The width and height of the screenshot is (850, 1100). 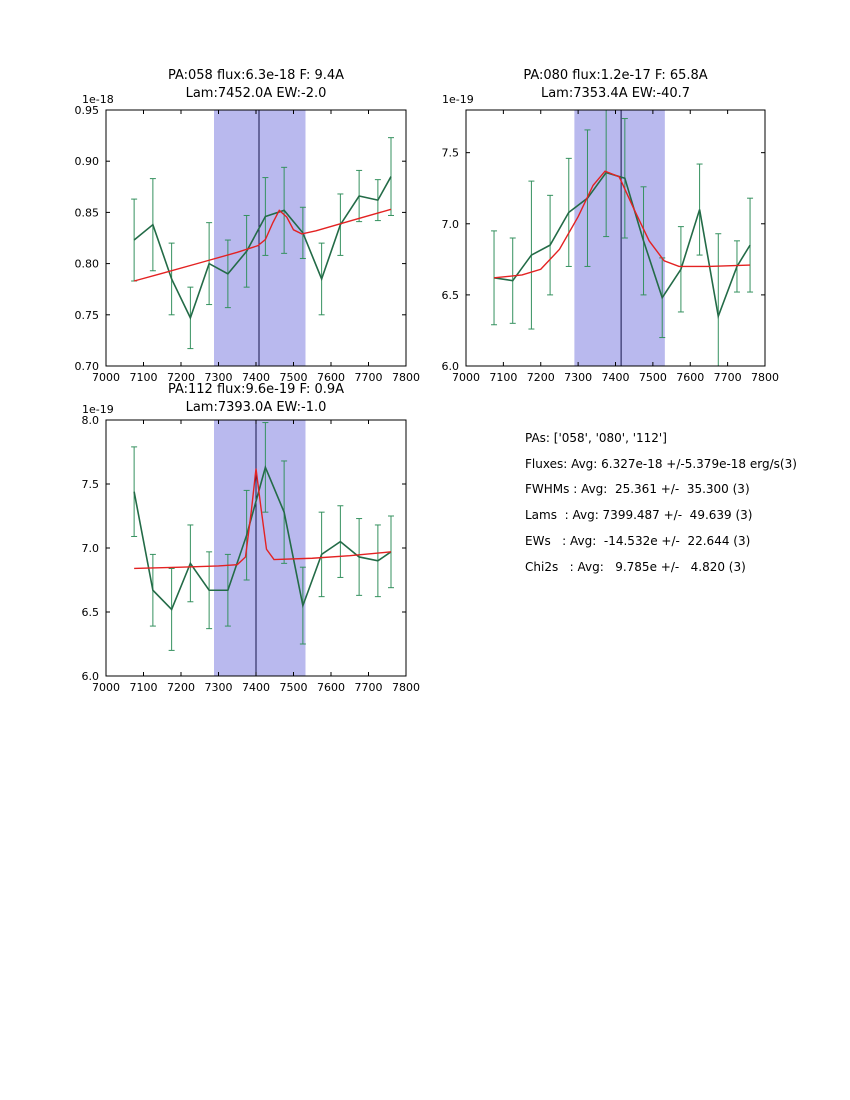 I want to click on svg-text: 0.75, so click(x=87, y=315).